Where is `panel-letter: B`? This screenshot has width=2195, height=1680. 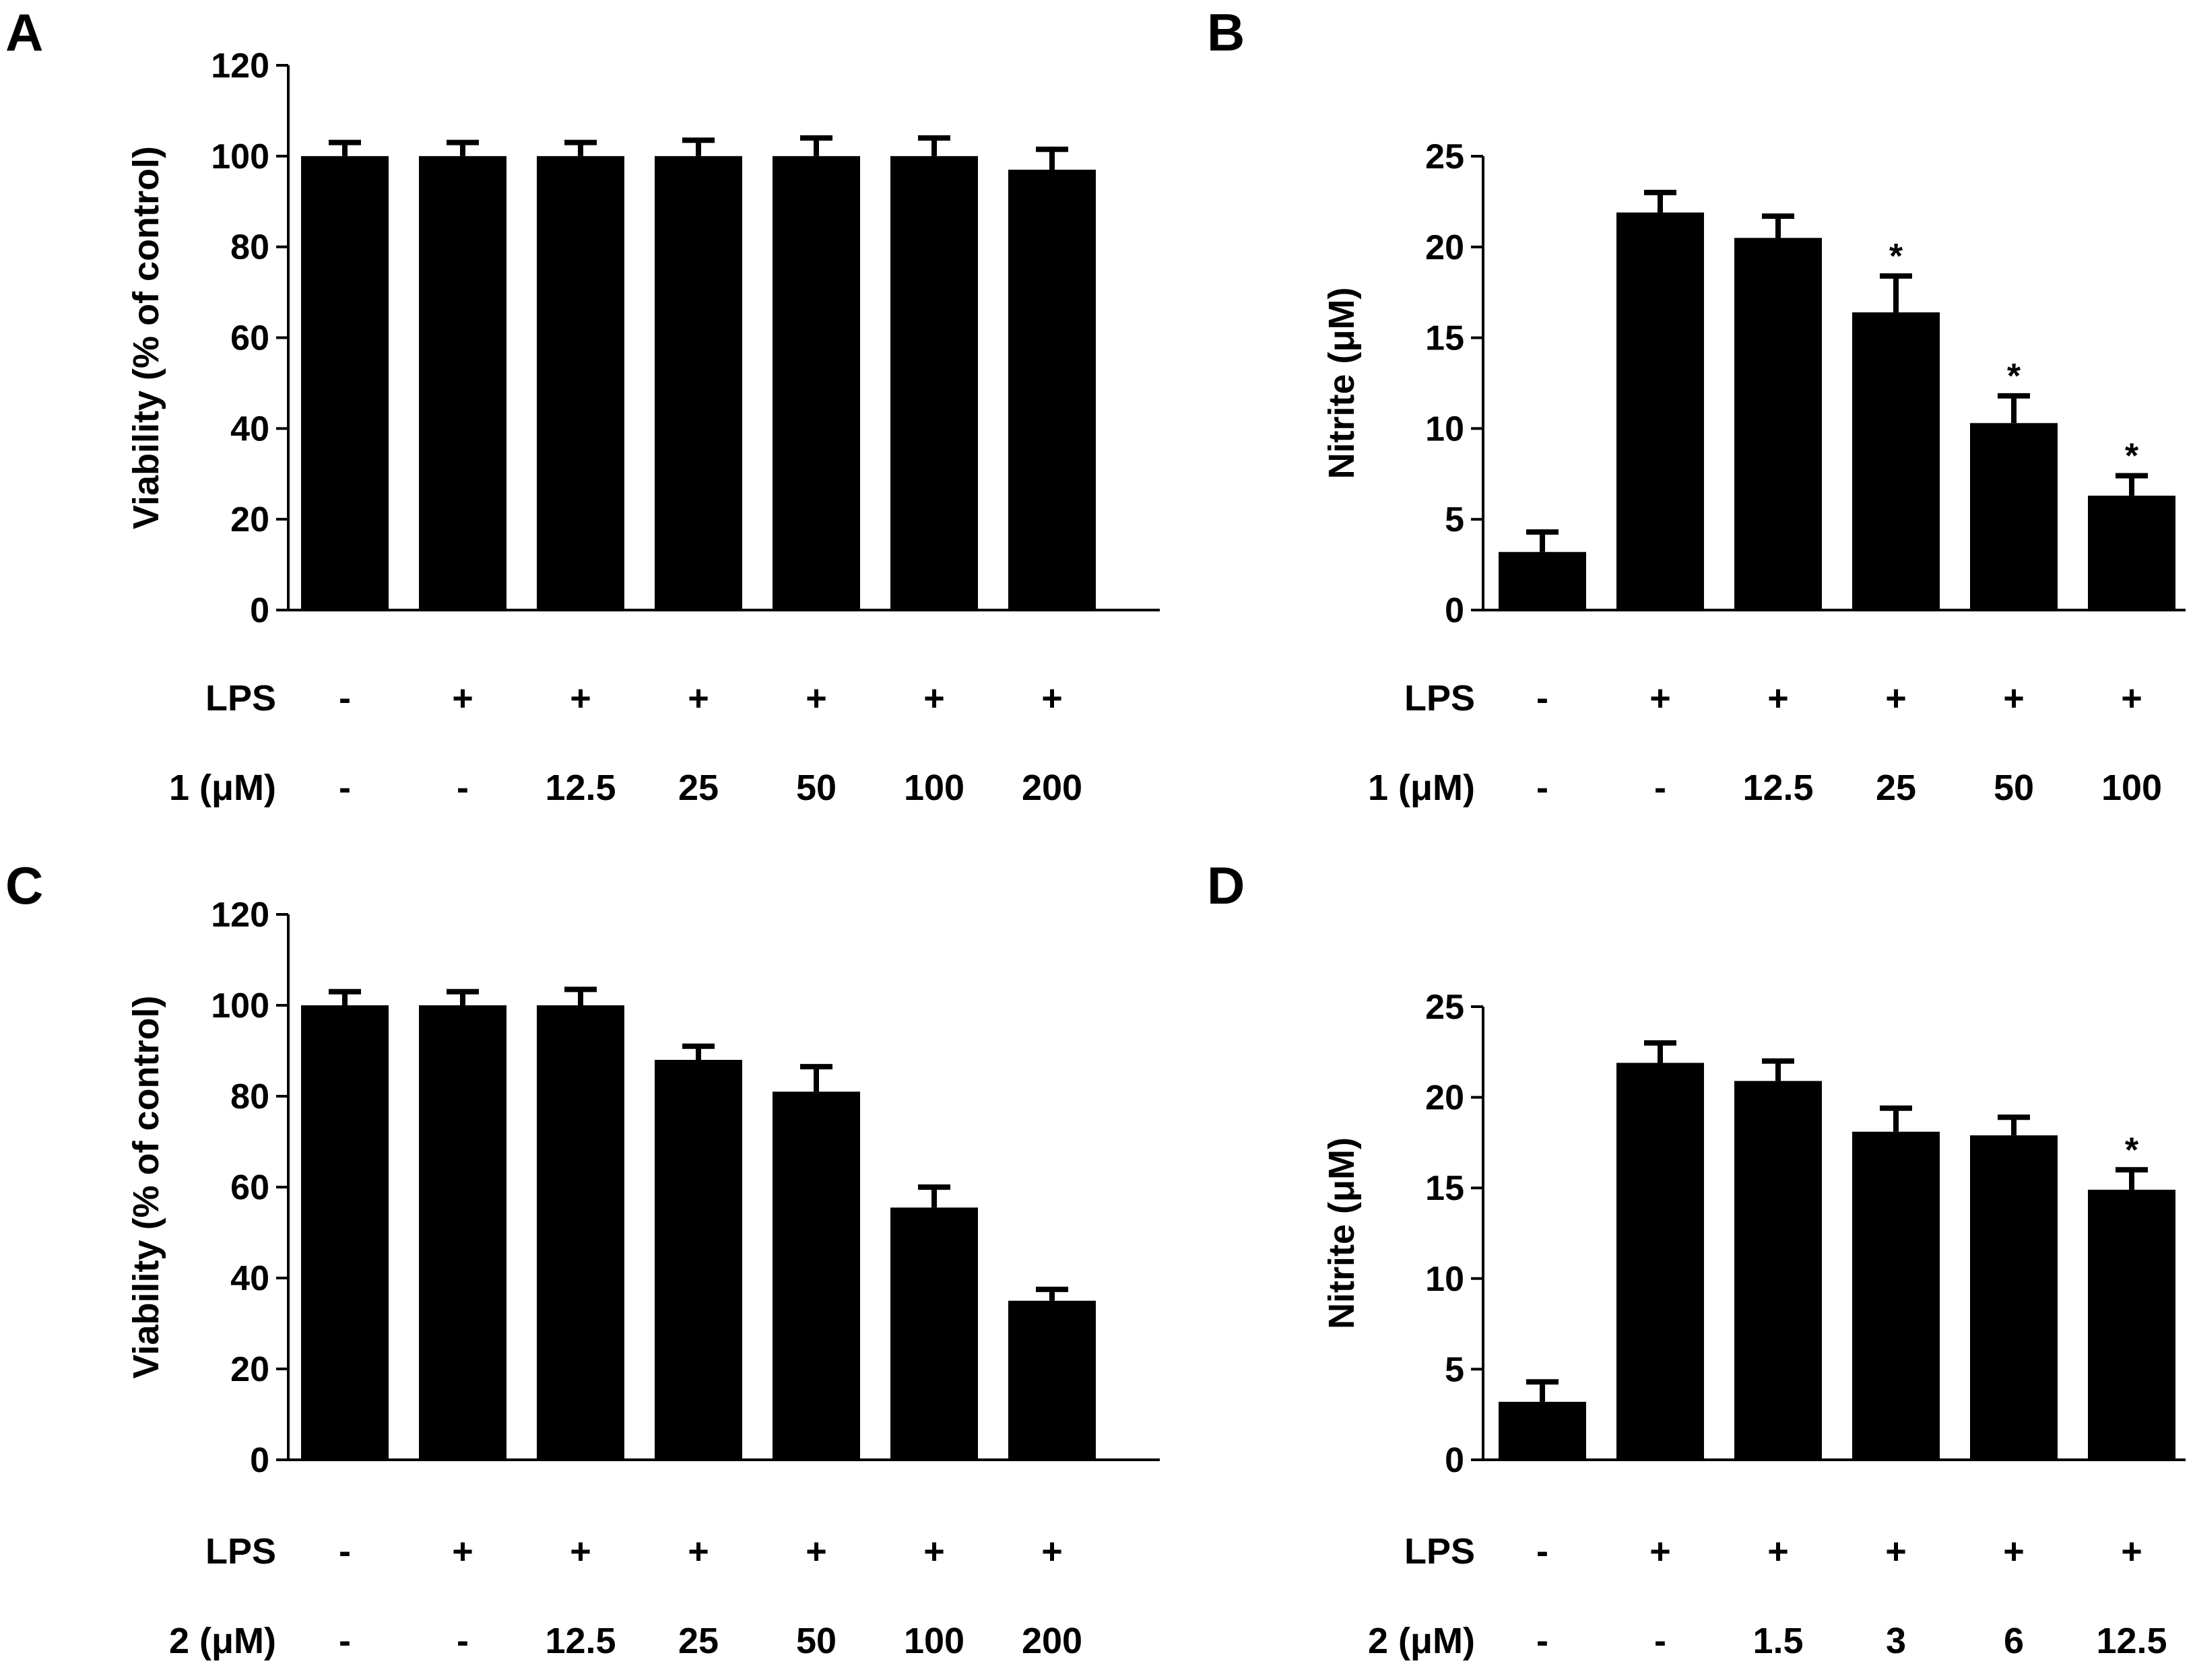
panel-letter: B is located at coordinates (1226, 32).